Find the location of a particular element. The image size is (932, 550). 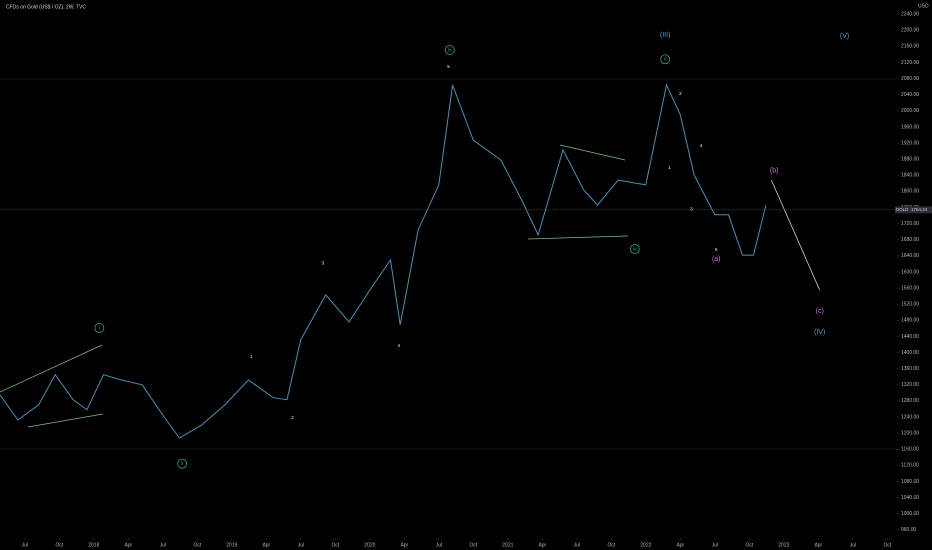

x-tick-label: 2021 is located at coordinates (507, 545).